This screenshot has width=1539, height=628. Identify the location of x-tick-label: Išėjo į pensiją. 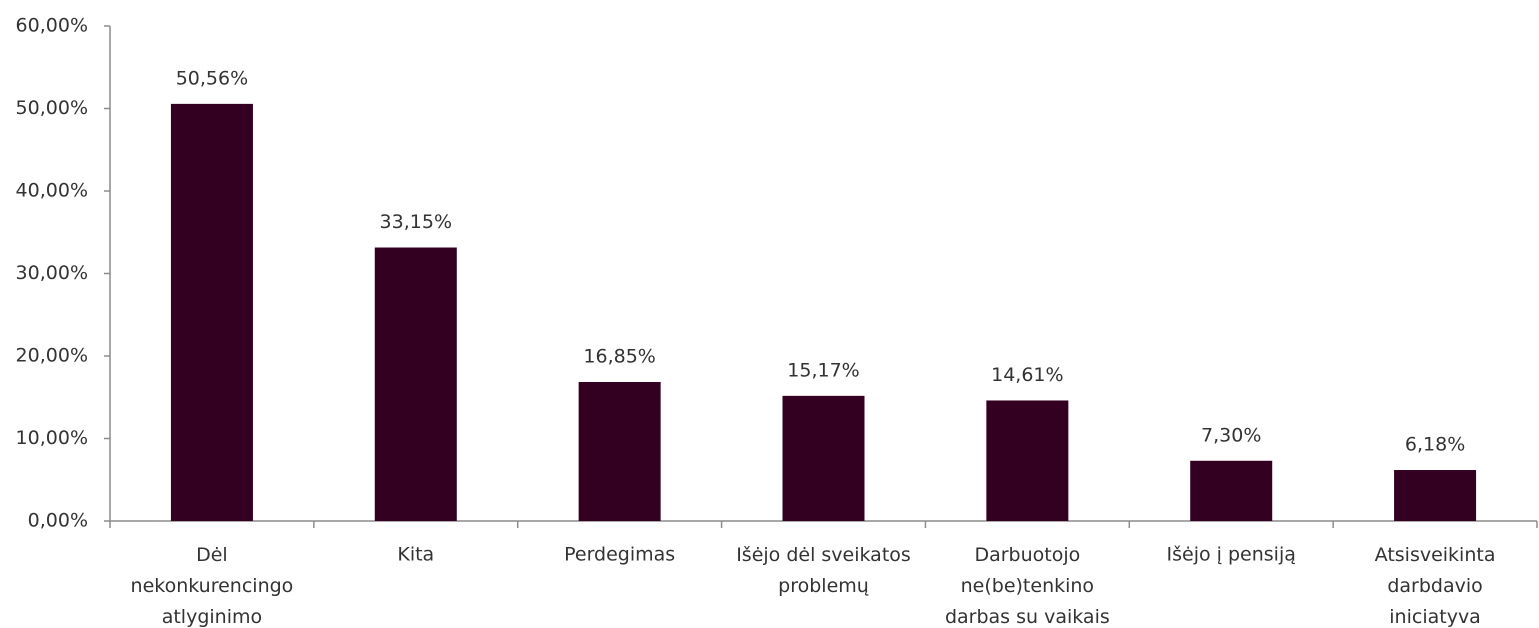
(1231, 555).